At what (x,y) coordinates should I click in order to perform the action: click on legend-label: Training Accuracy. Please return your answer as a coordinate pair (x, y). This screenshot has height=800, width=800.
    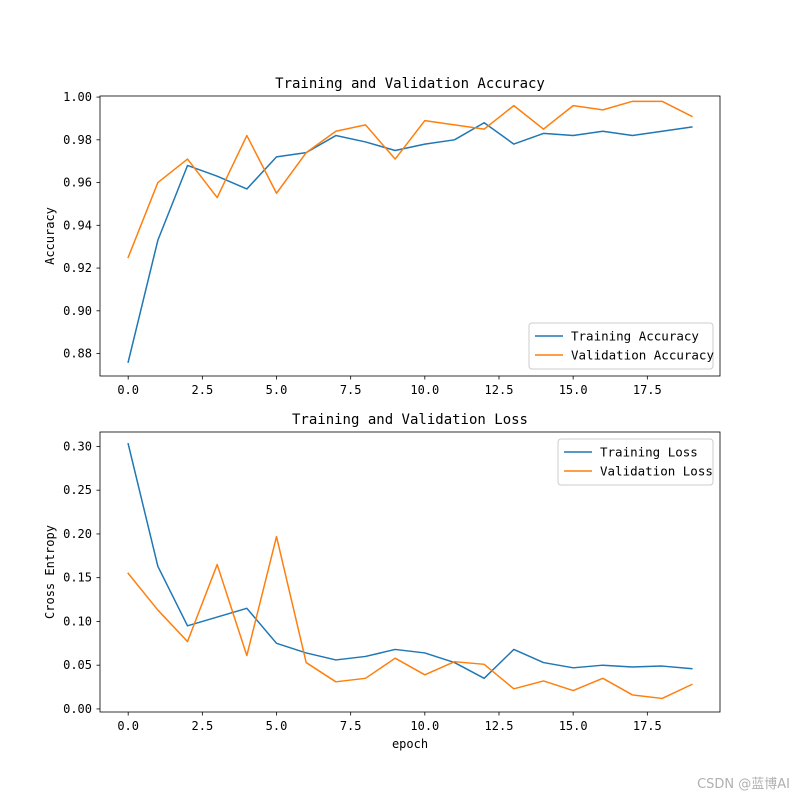
    Looking at the image, I should click on (635, 336).